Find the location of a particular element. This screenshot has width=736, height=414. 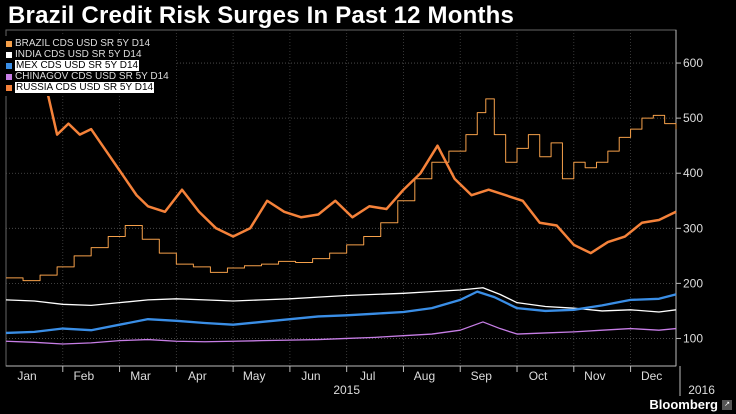

legend-item: BRAZIL CDS USD SR 5Y D14 is located at coordinates (90, 43).